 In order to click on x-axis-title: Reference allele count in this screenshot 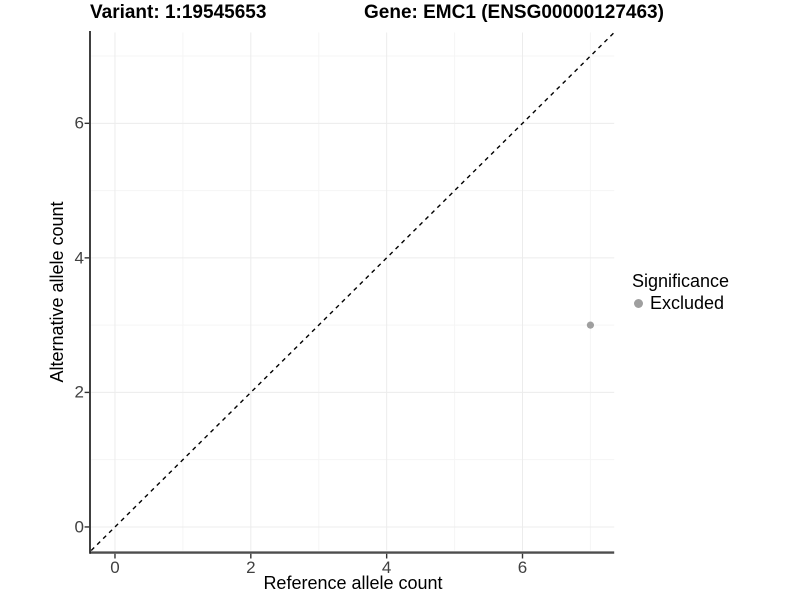, I will do `click(353, 583)`.